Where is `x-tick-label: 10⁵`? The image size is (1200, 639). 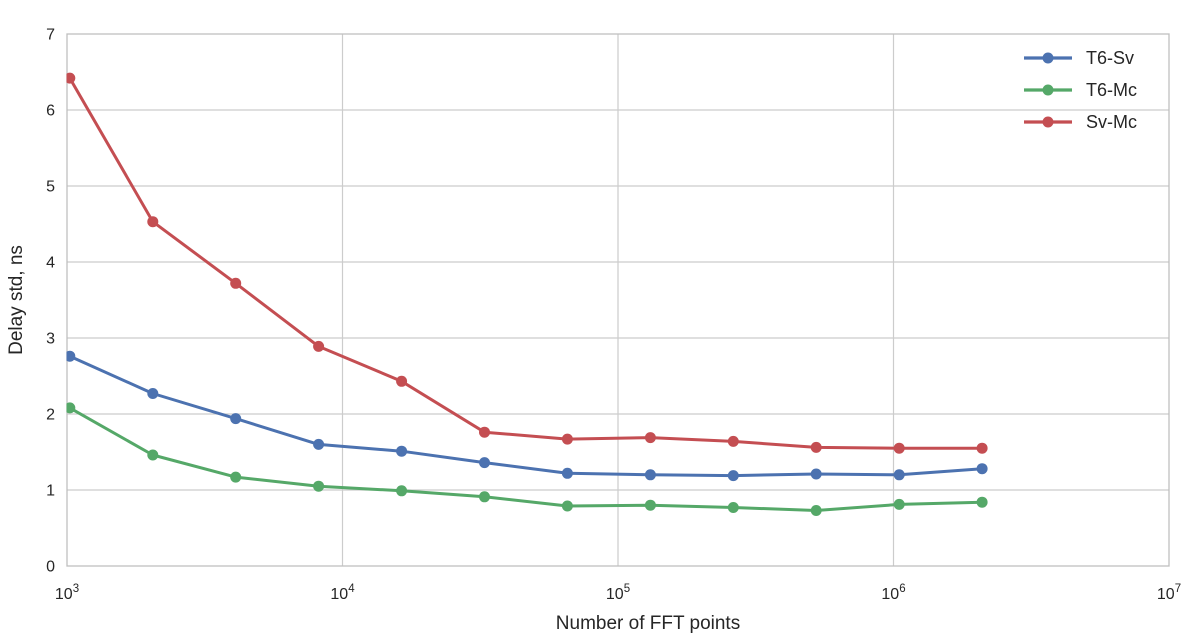
x-tick-label: 10⁵ is located at coordinates (618, 593).